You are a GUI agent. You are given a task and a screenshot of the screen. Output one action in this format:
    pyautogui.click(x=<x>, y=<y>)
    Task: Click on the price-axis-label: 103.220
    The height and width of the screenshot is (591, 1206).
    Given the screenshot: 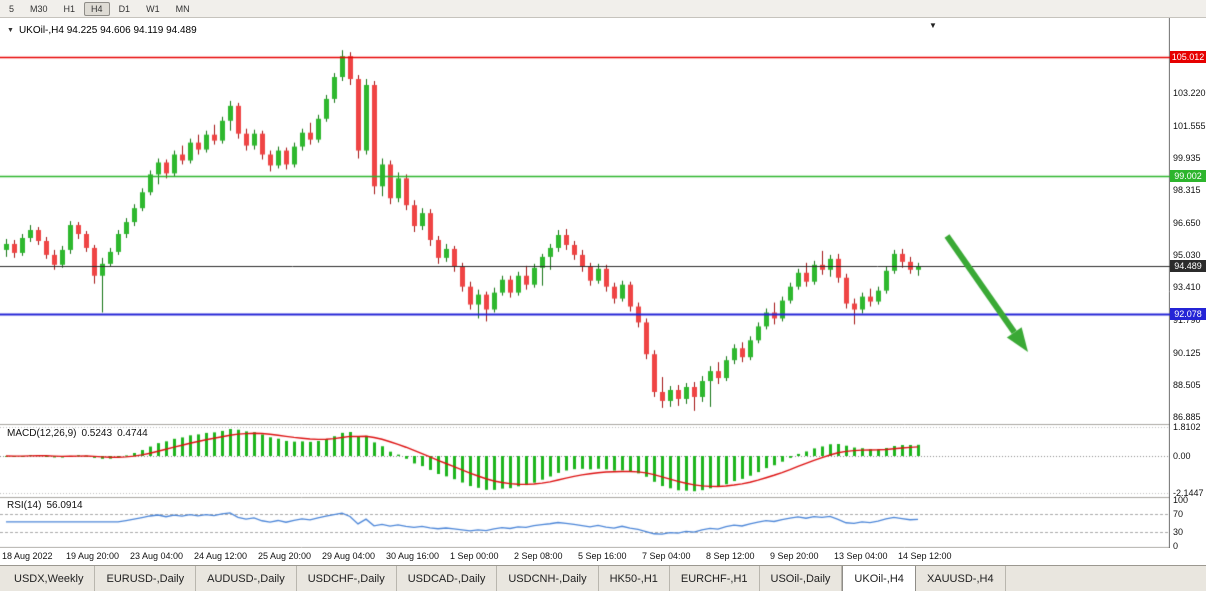 What is the action you would take?
    pyautogui.click(x=1189, y=92)
    